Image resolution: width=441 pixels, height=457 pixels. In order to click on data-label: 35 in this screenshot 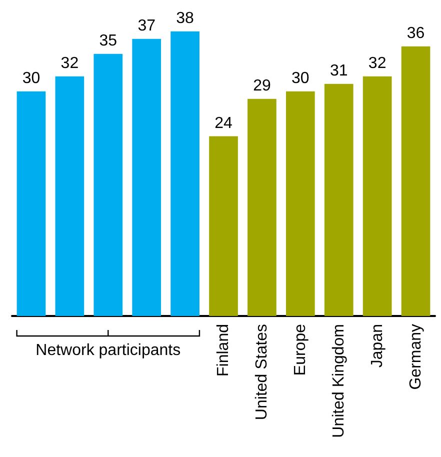, I will do `click(108, 41)`.